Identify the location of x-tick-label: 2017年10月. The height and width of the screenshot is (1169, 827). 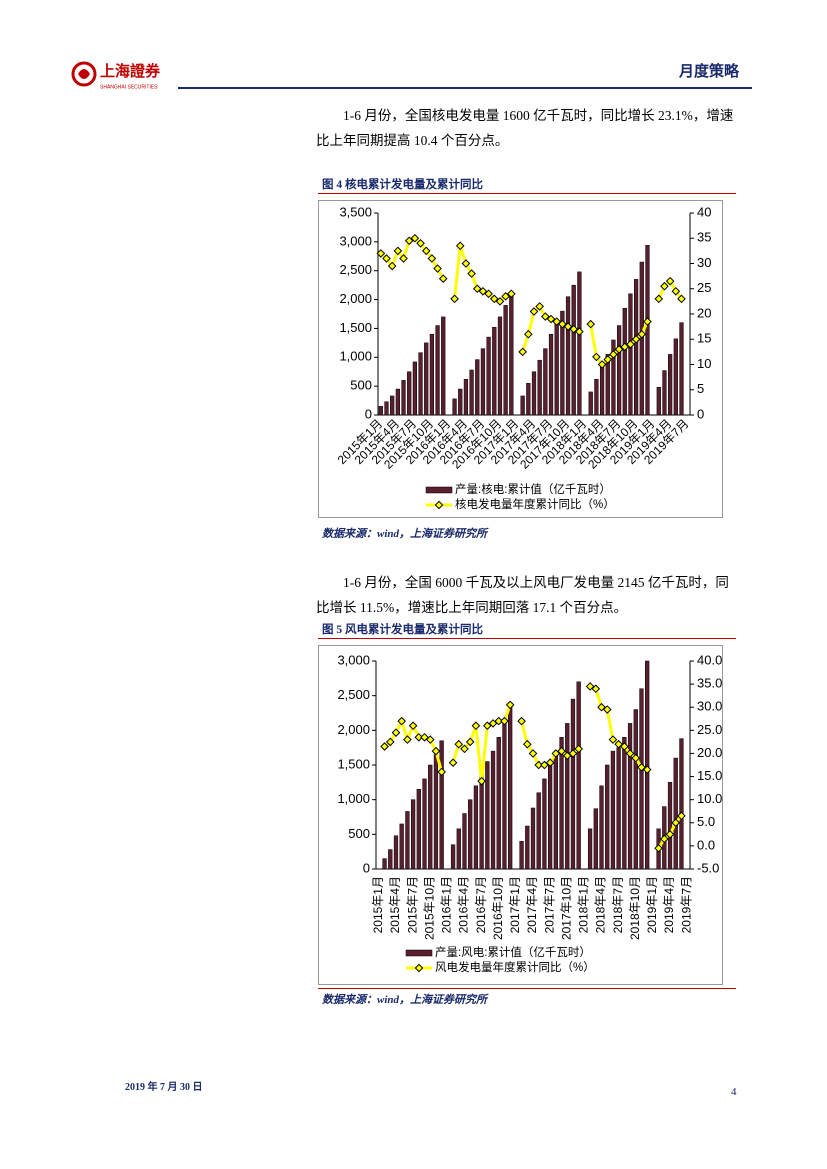
(566, 908).